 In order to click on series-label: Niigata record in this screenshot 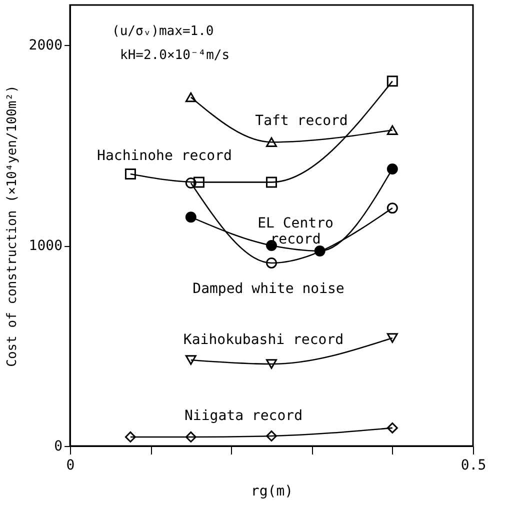, I will do `click(243, 416)`.